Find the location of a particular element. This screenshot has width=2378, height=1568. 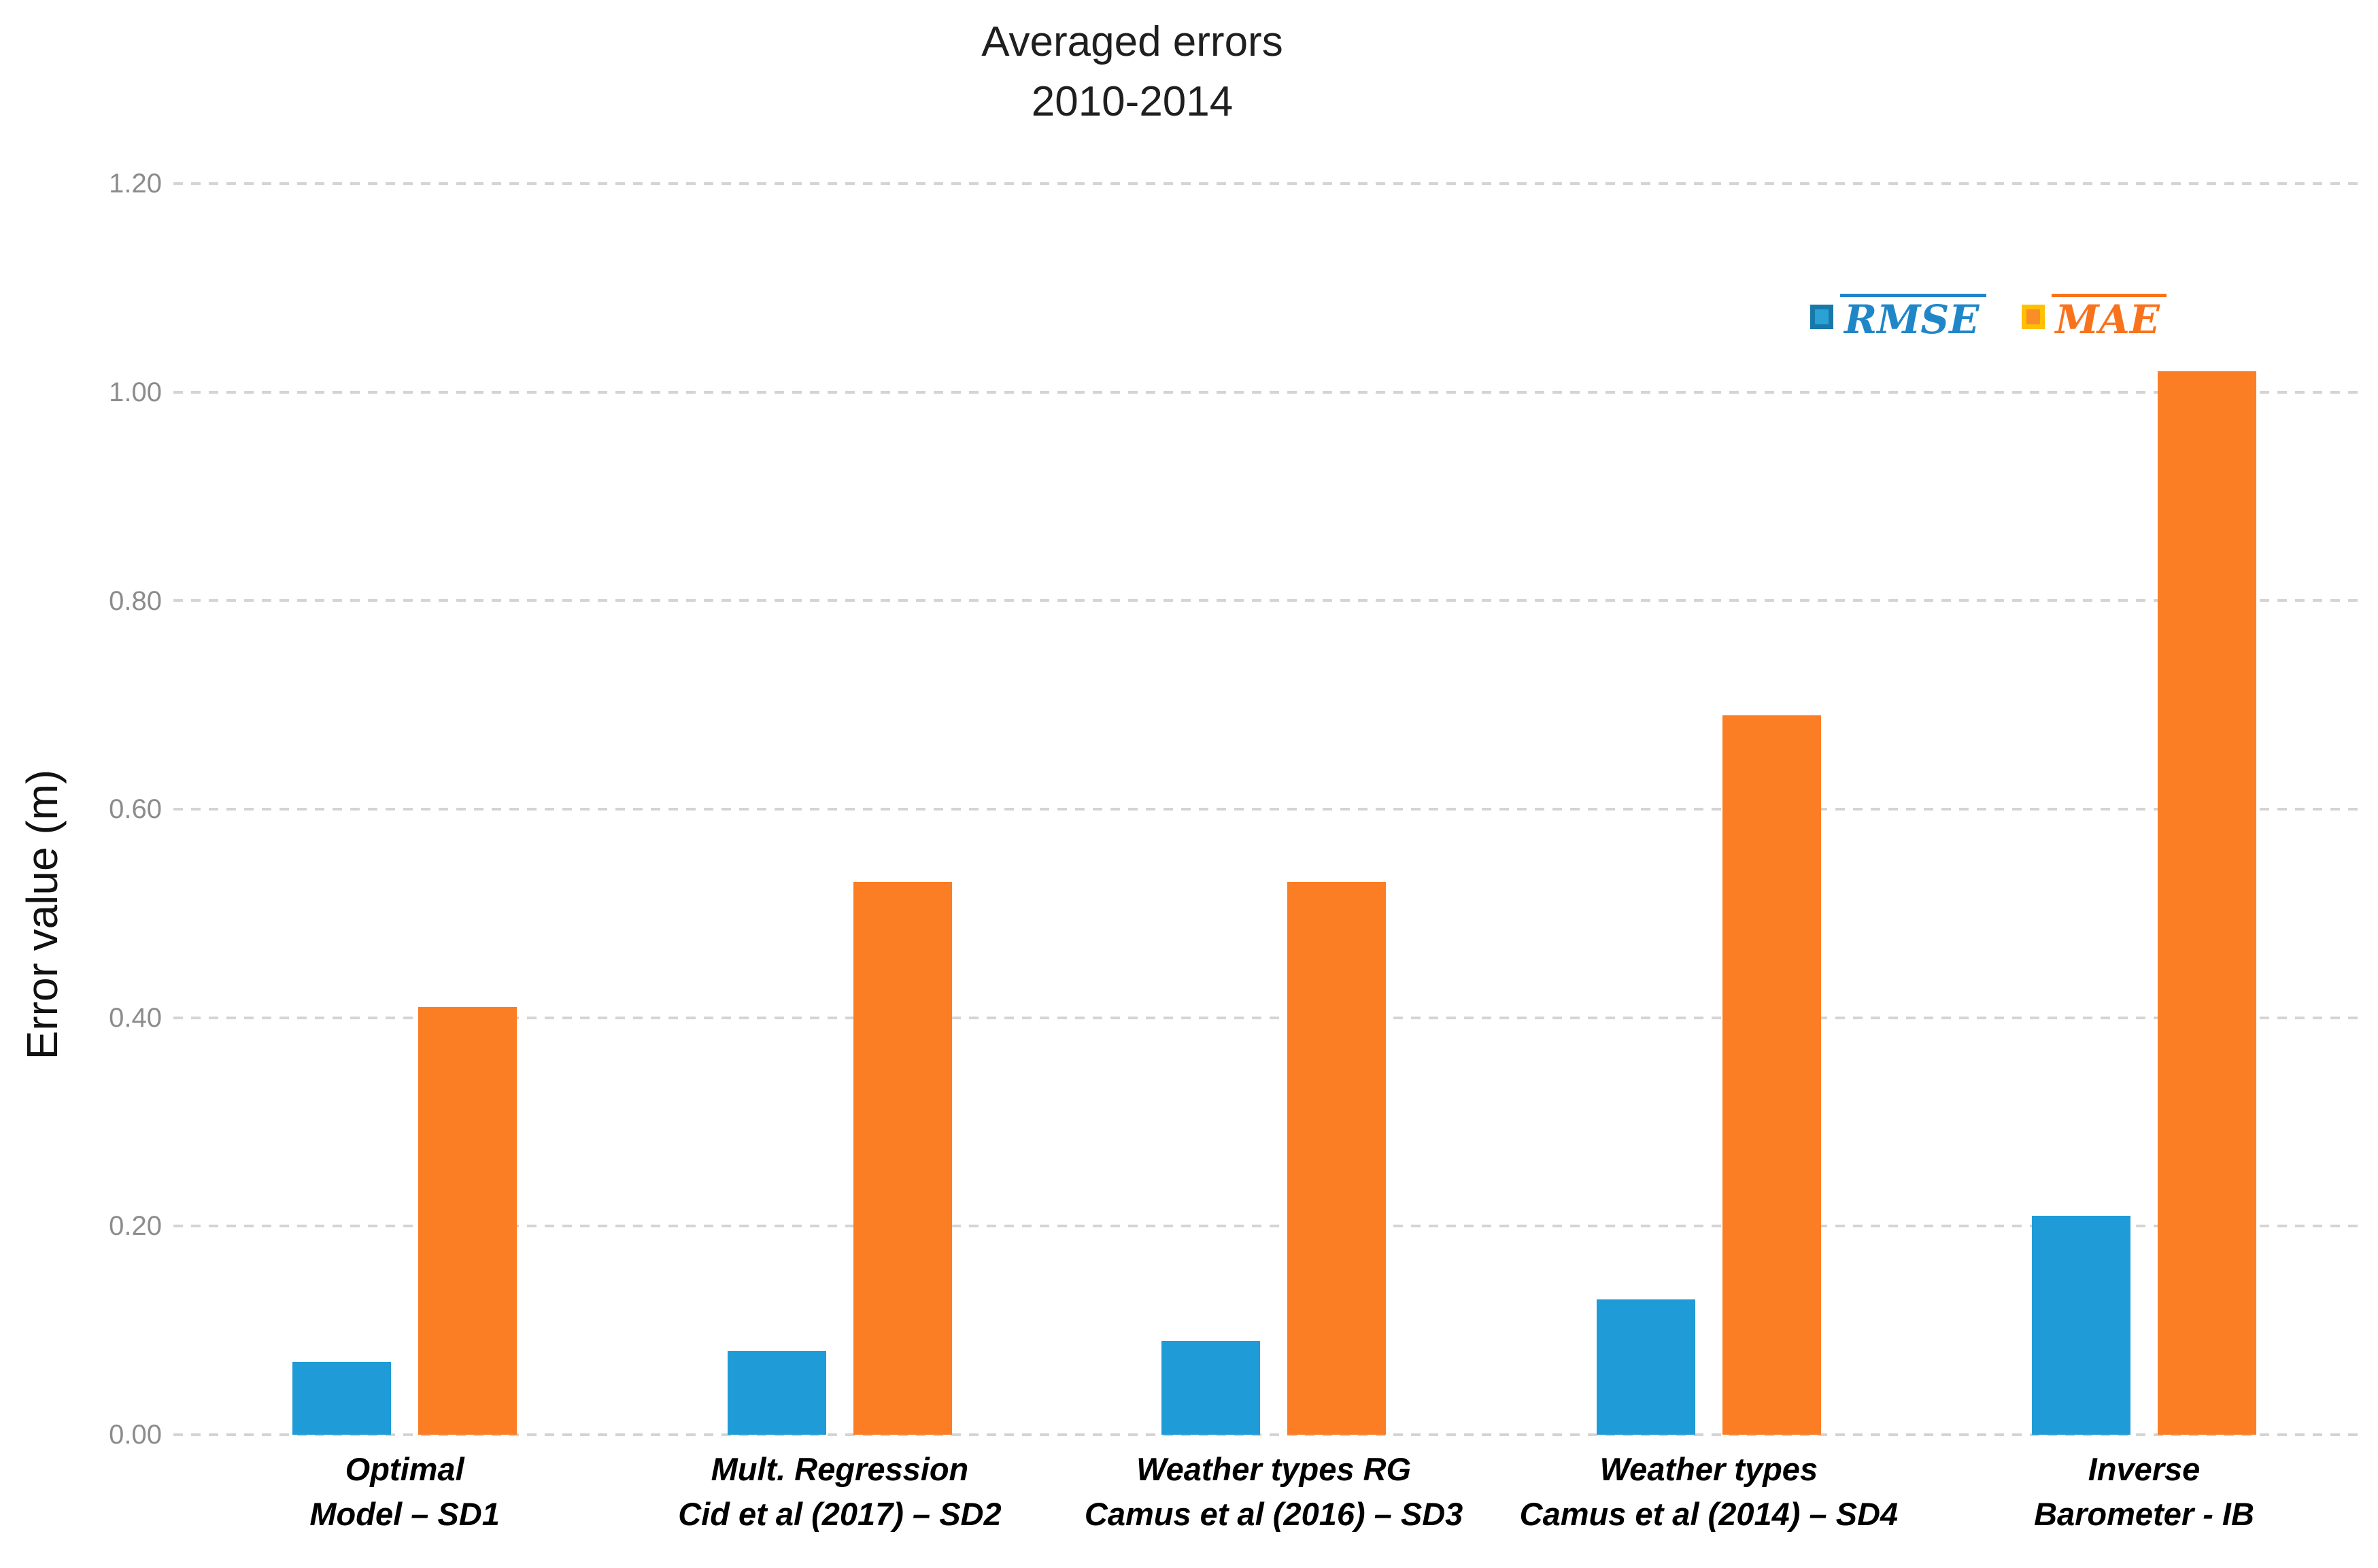

x-label-line: Camus et al (2016) – SD3 is located at coordinates (1273, 1514).